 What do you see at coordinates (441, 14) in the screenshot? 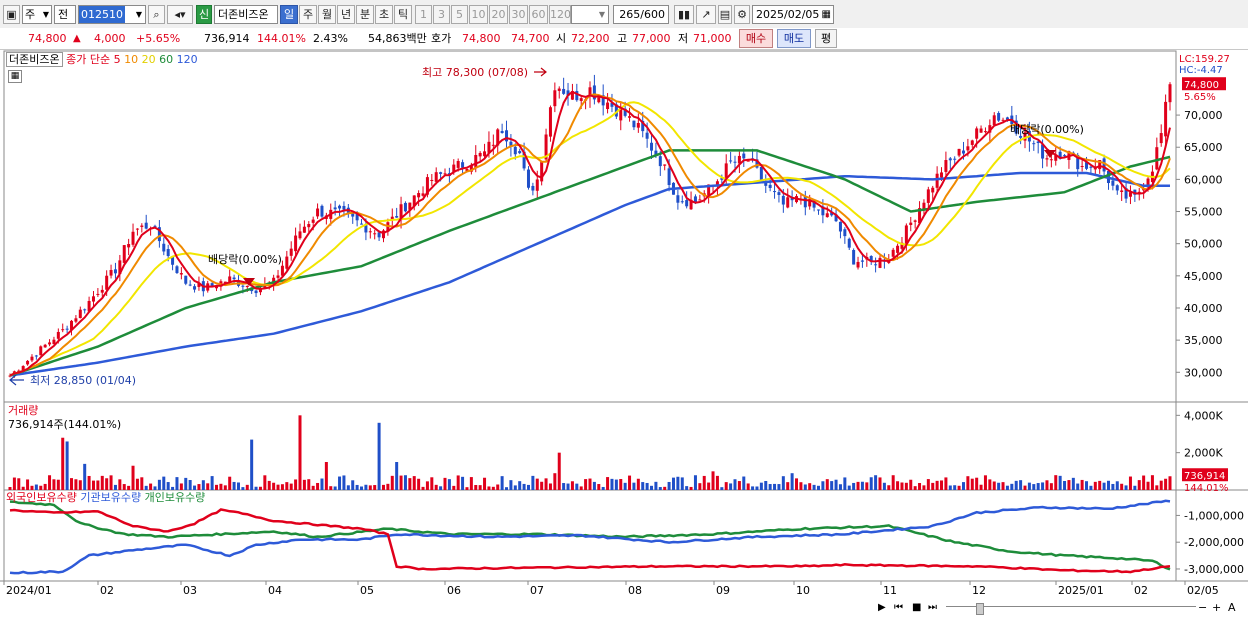
I see `tab-minute-3: 3` at bounding box center [441, 14].